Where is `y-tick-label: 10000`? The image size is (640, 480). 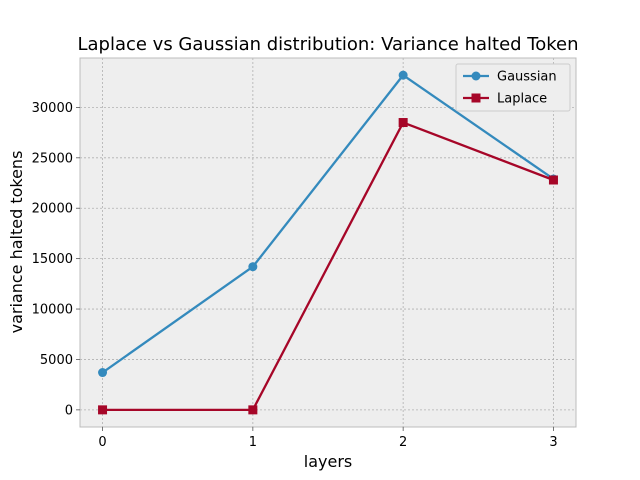
y-tick-label: 10000 is located at coordinates (52, 310).